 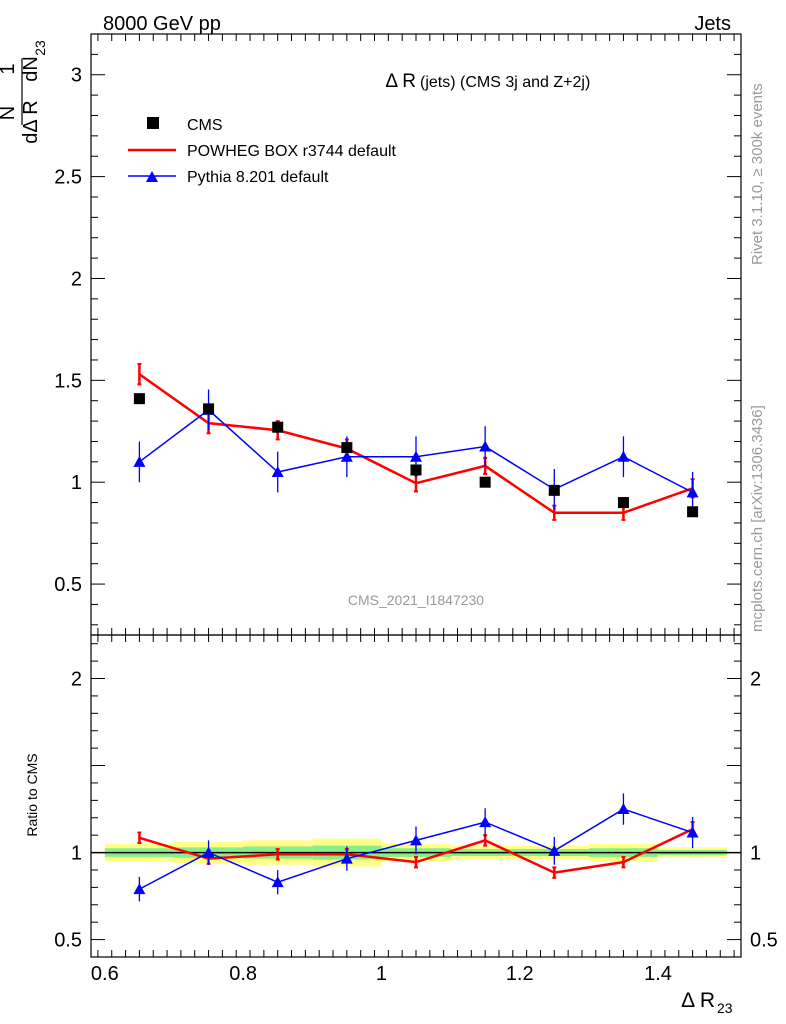 I want to click on plot-title-main: Δ R, so click(x=400, y=81).